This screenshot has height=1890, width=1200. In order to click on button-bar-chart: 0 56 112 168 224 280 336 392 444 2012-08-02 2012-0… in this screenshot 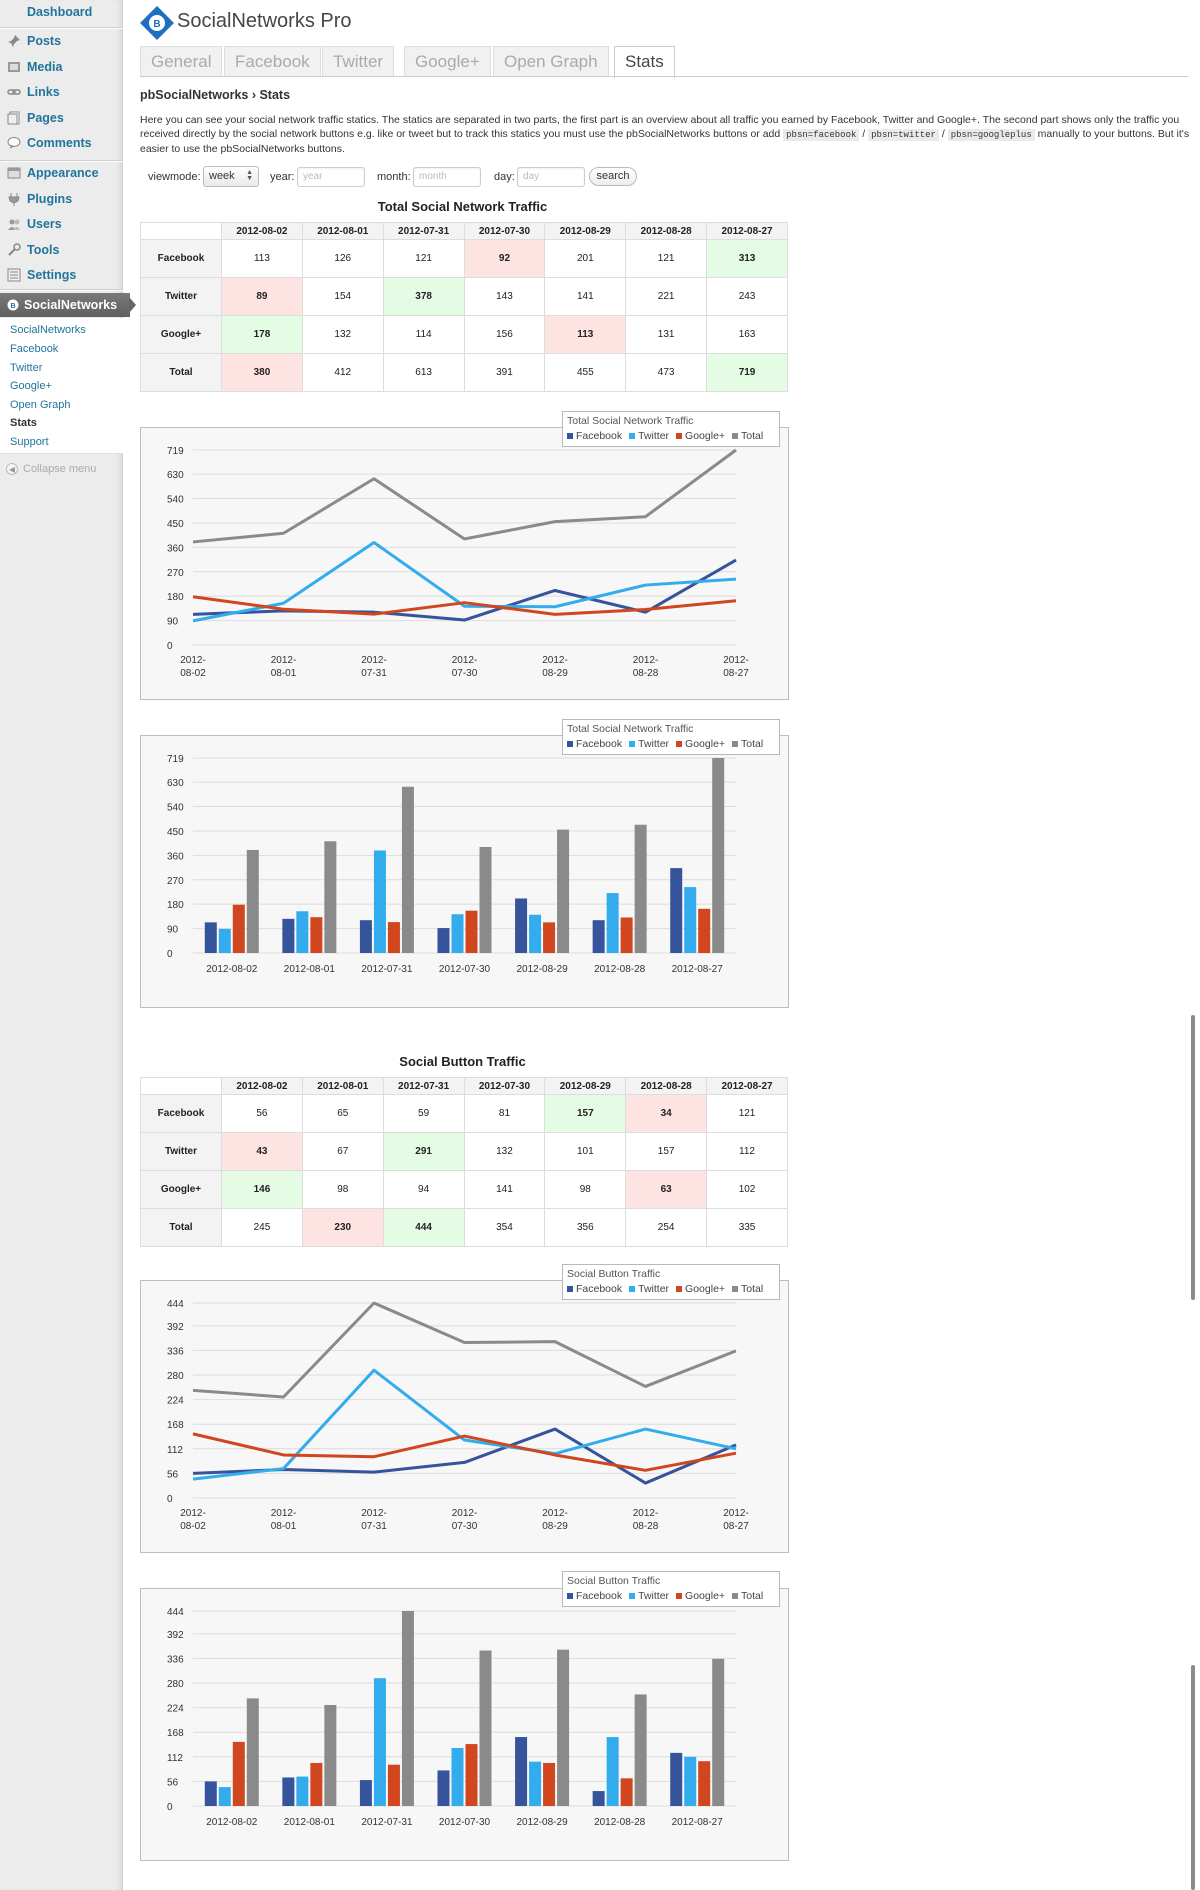, I will do `click(464, 1724)`.